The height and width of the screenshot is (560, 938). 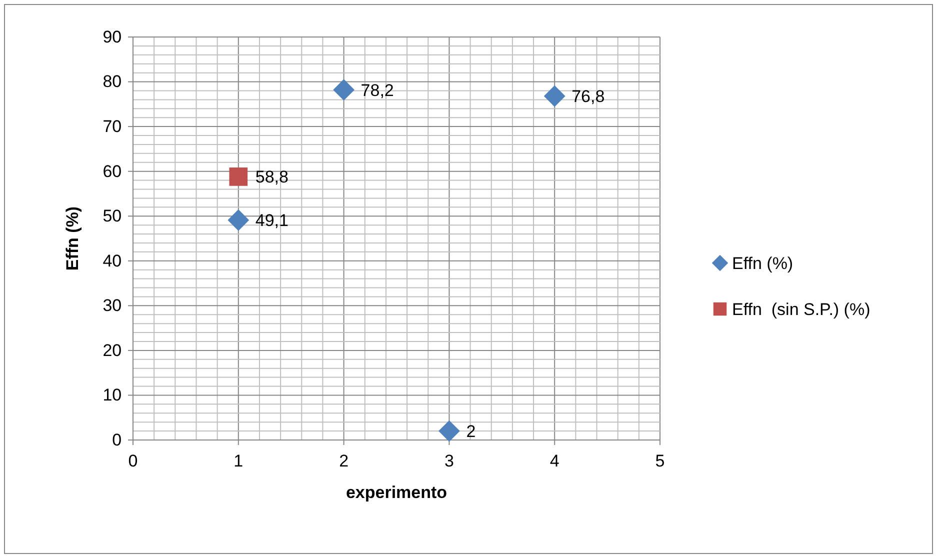 What do you see at coordinates (271, 177) in the screenshot?
I see `data-label: 58,8` at bounding box center [271, 177].